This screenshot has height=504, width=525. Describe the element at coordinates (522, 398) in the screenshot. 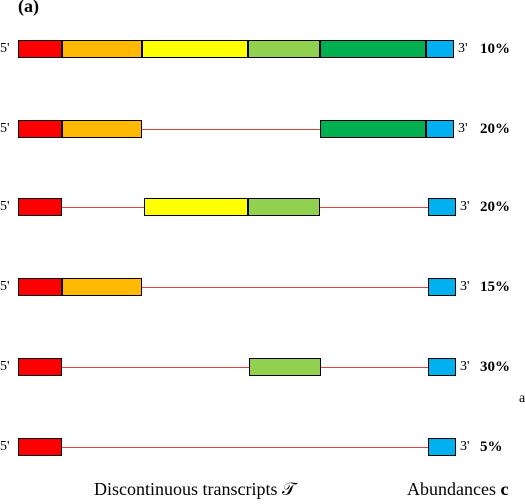

I see `stray-character: a` at that location.